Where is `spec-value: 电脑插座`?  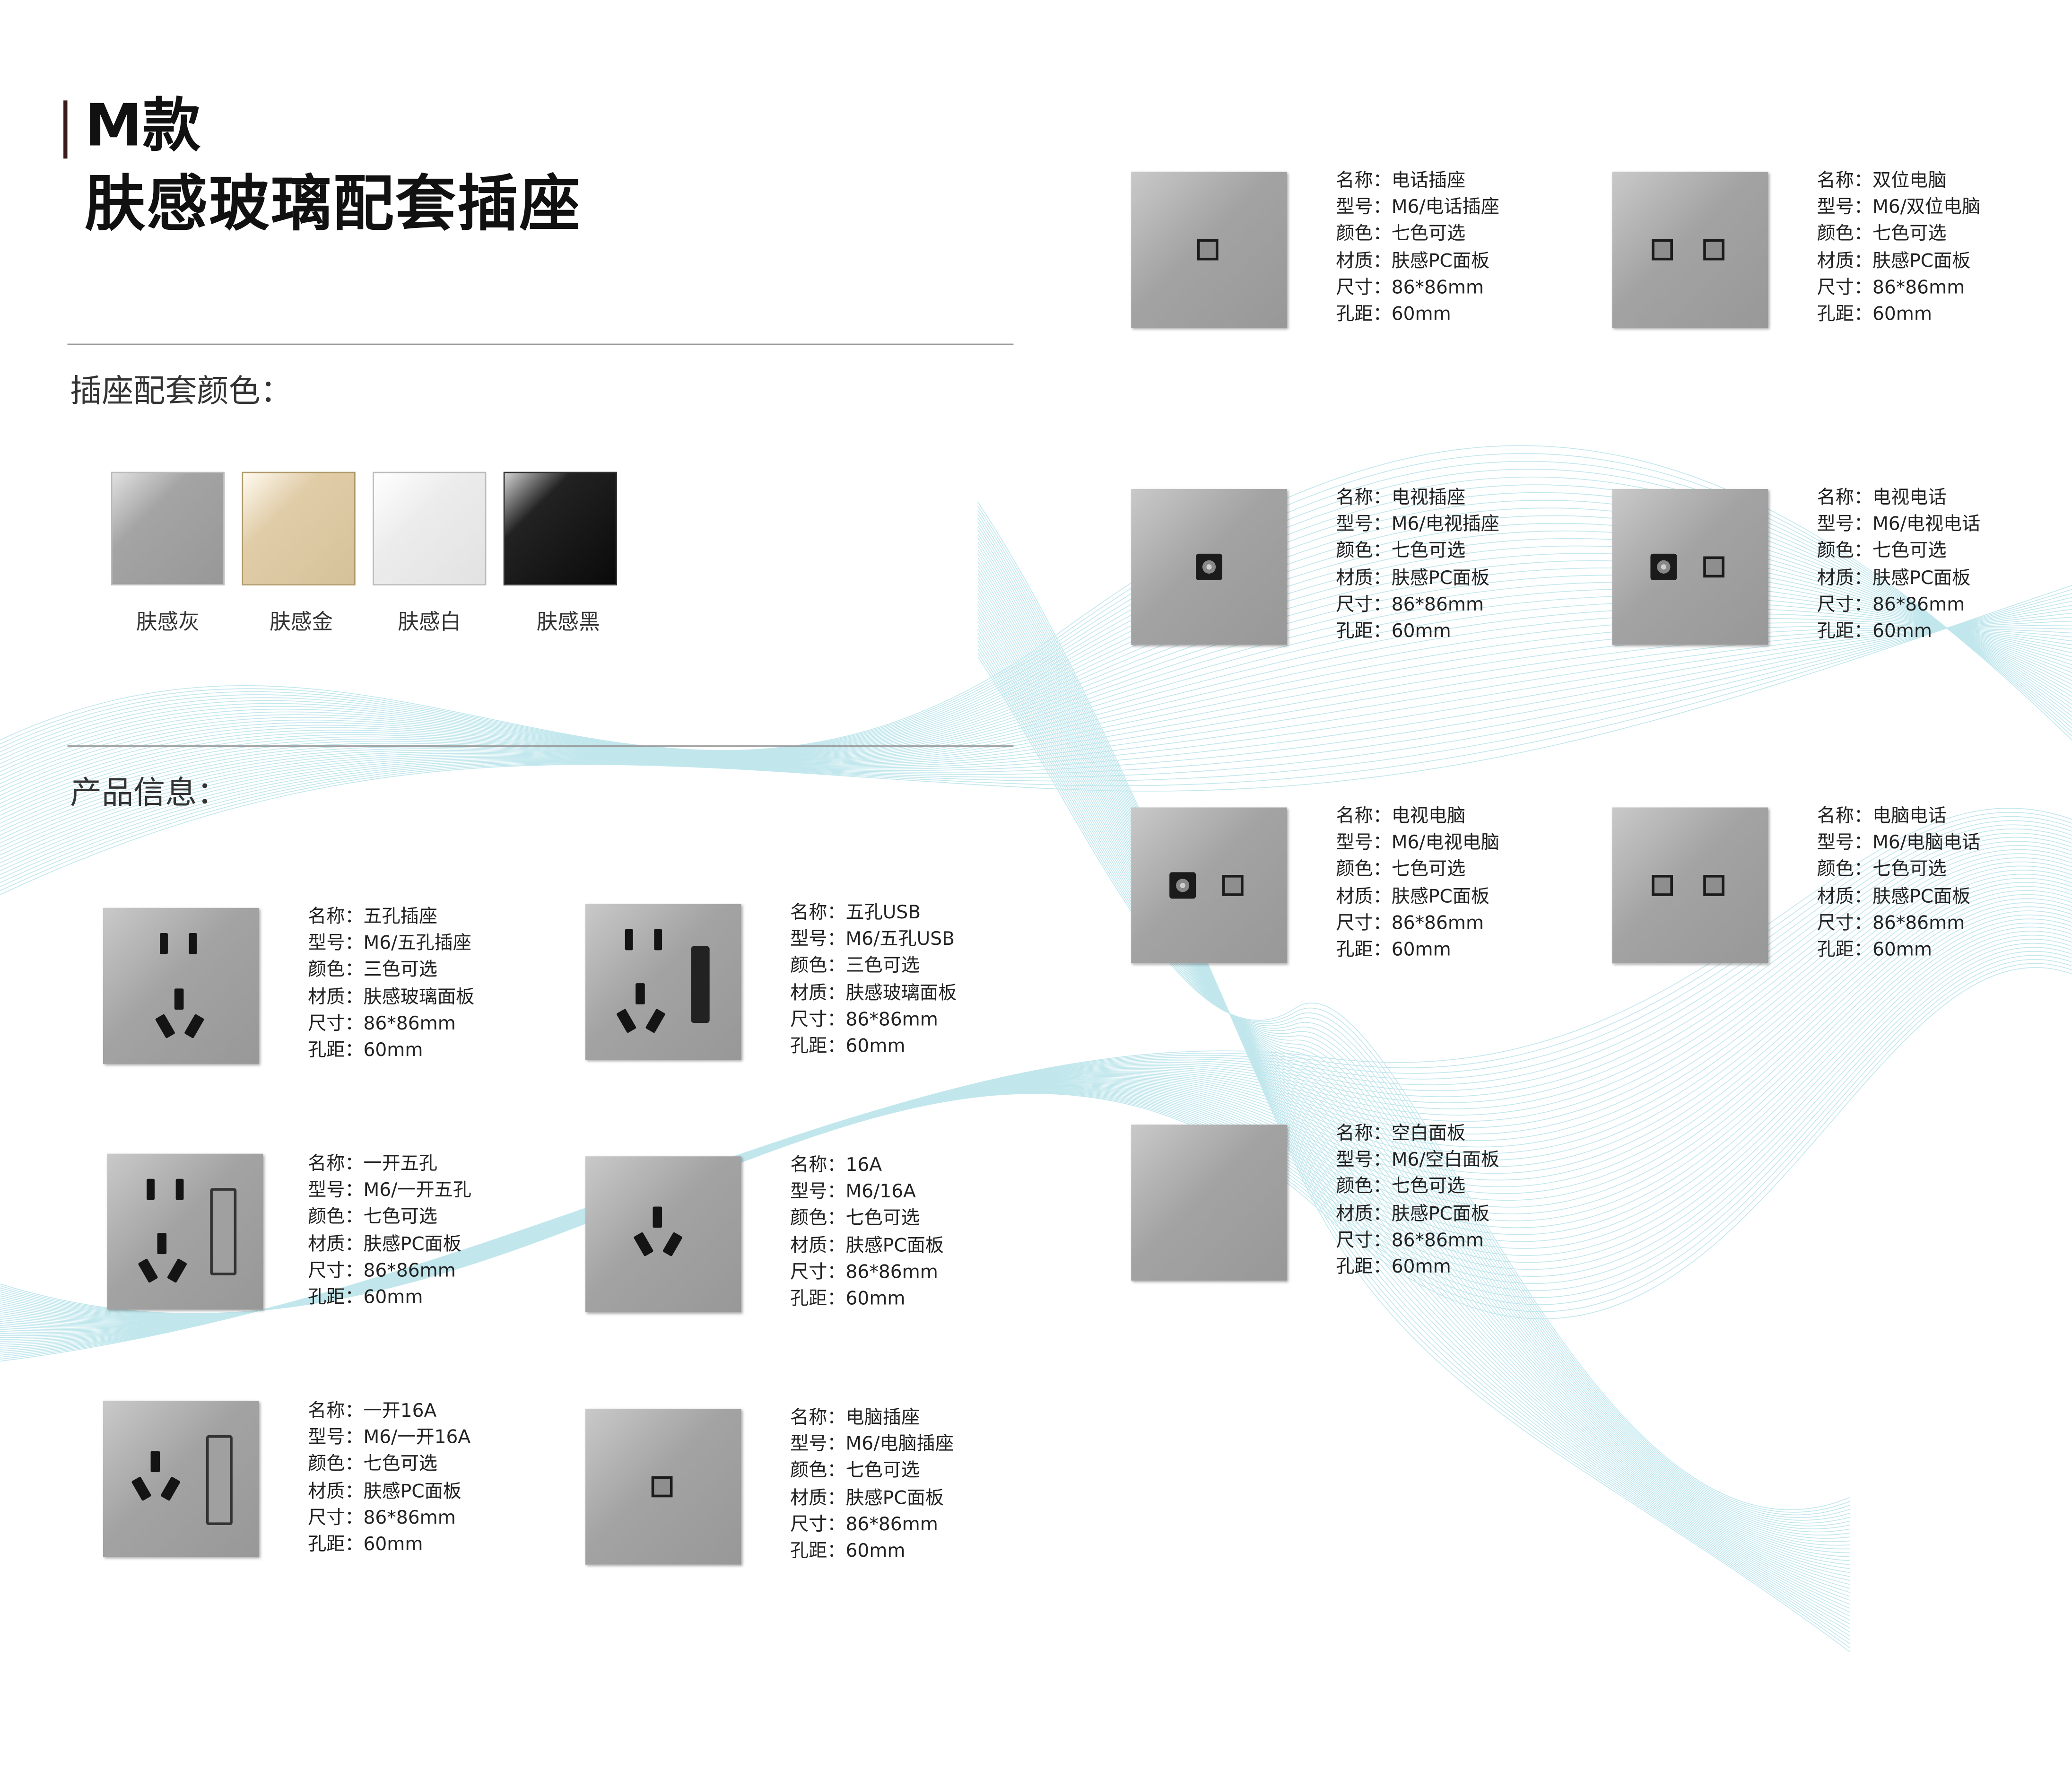
spec-value: 电脑插座 is located at coordinates (882, 1418).